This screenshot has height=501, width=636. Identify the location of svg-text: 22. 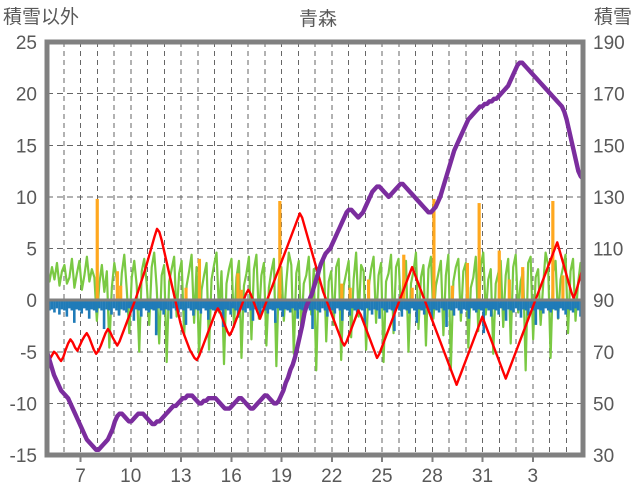
(331, 476).